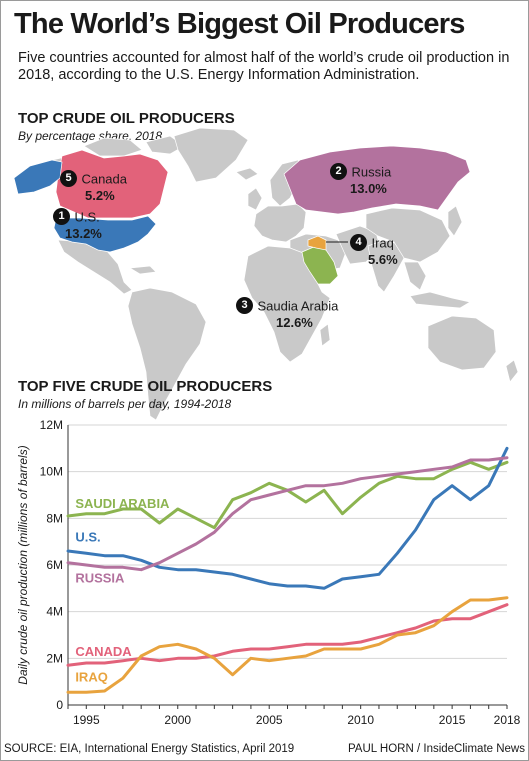 Image resolution: width=529 pixels, height=761 pixels. What do you see at coordinates (105, 234) in the screenshot?
I see `us-region` at bounding box center [105, 234].